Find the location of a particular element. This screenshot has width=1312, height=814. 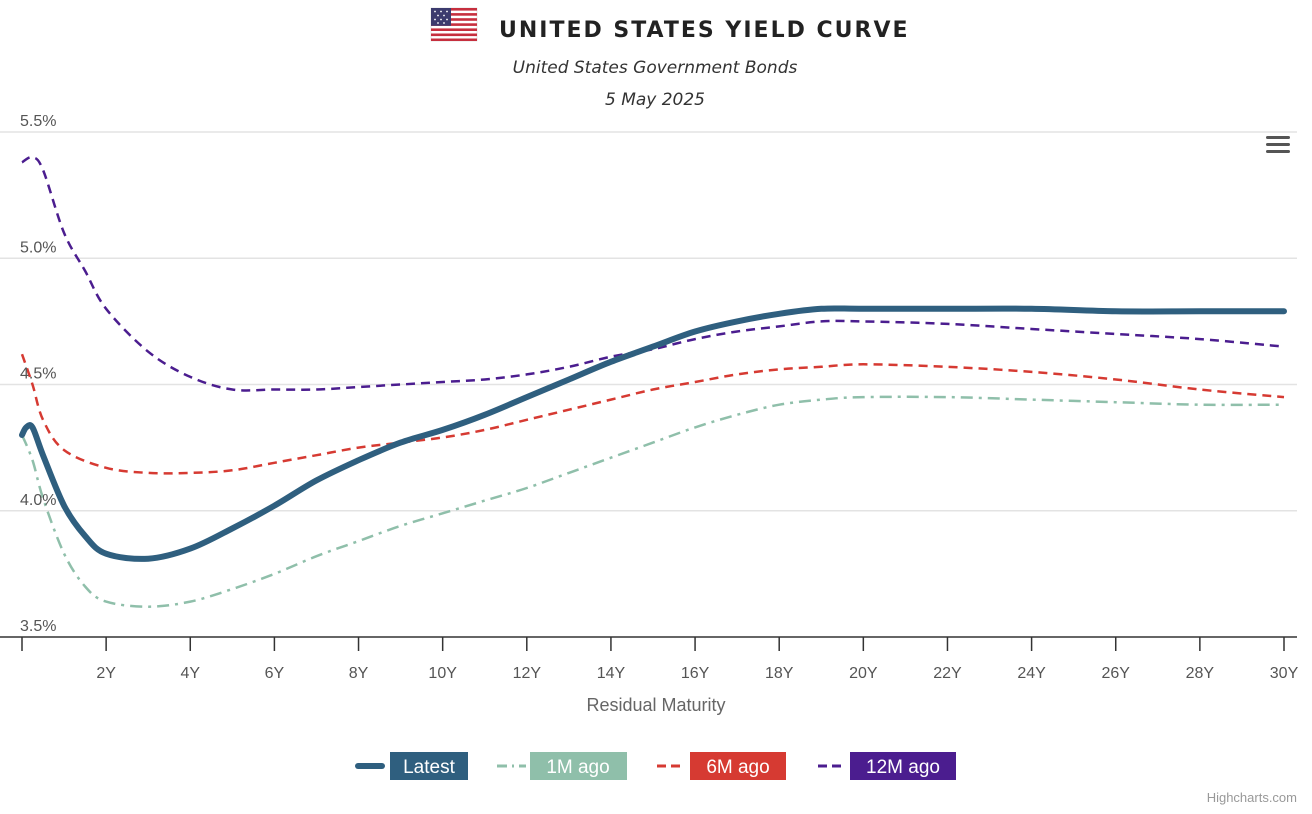

x-tick-label: 4Y is located at coordinates (190, 673).